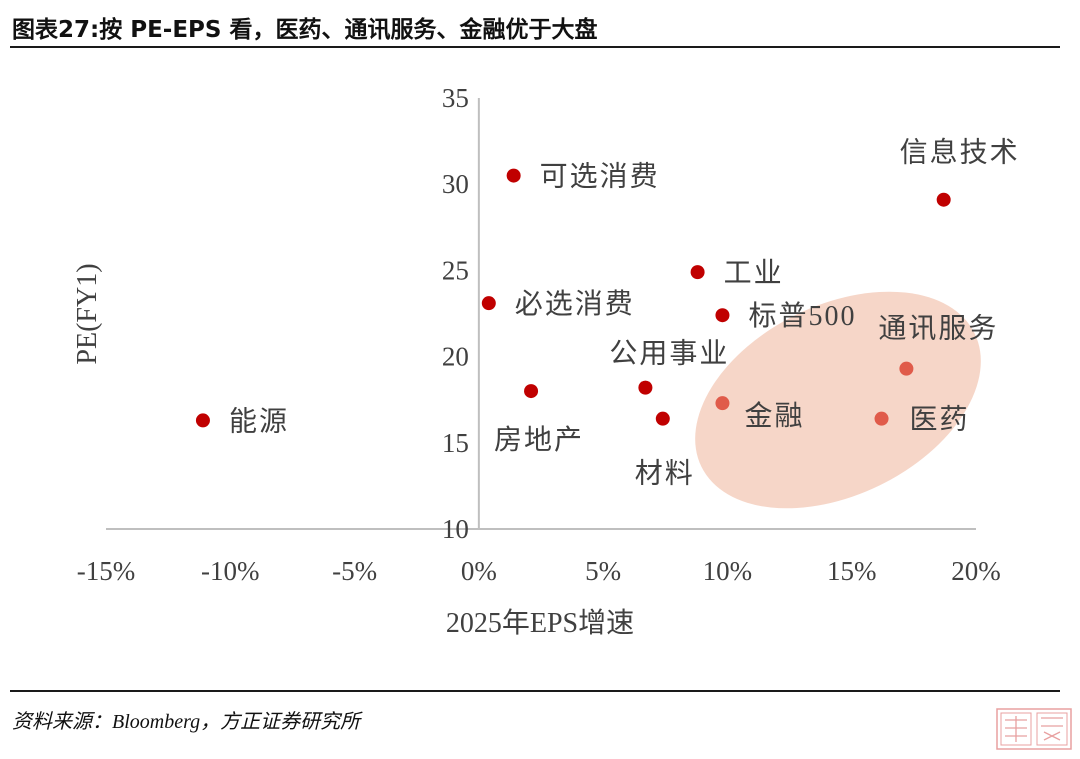 This screenshot has width=1080, height=759. I want to click on y-axis-label: PE(FY1), so click(87, 313).